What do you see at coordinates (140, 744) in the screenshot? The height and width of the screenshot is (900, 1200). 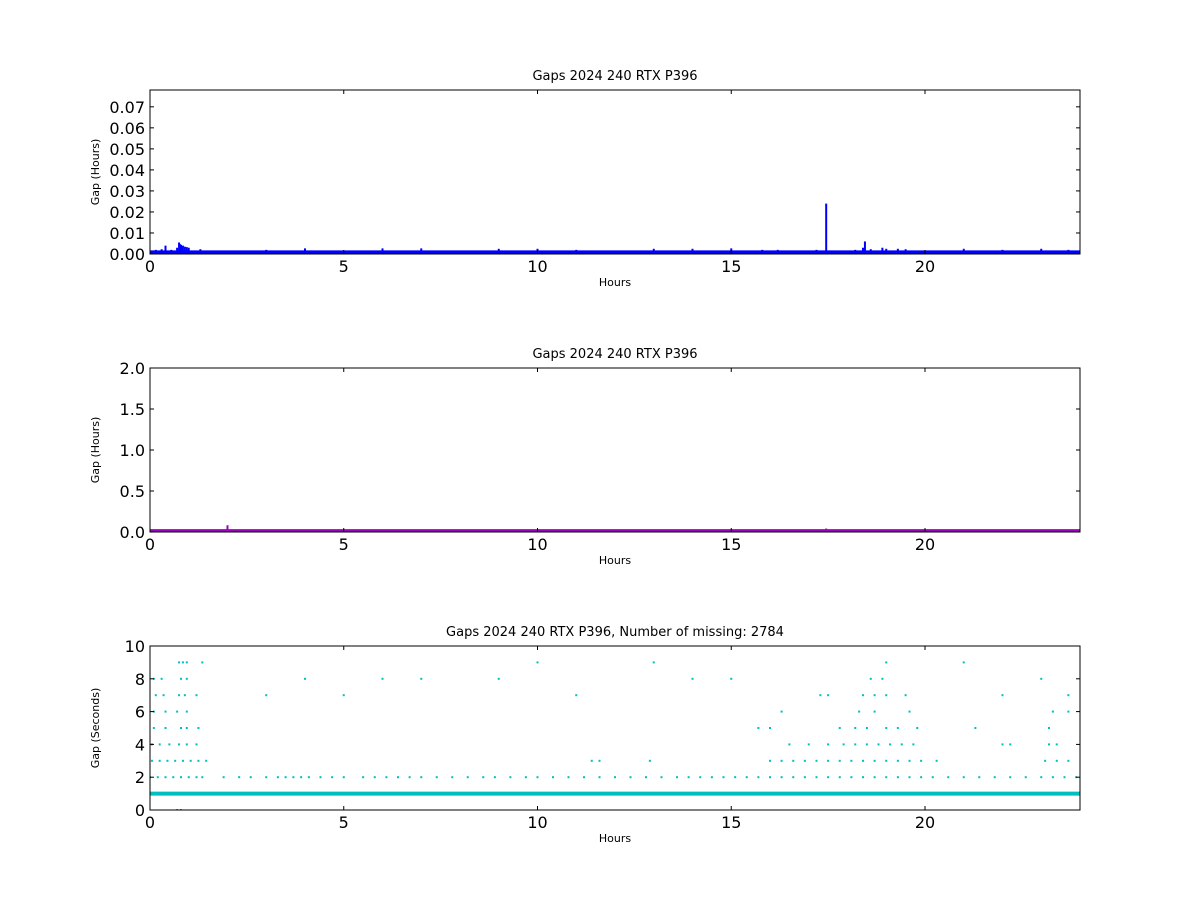 I see `y-tick-label: 4` at bounding box center [140, 744].